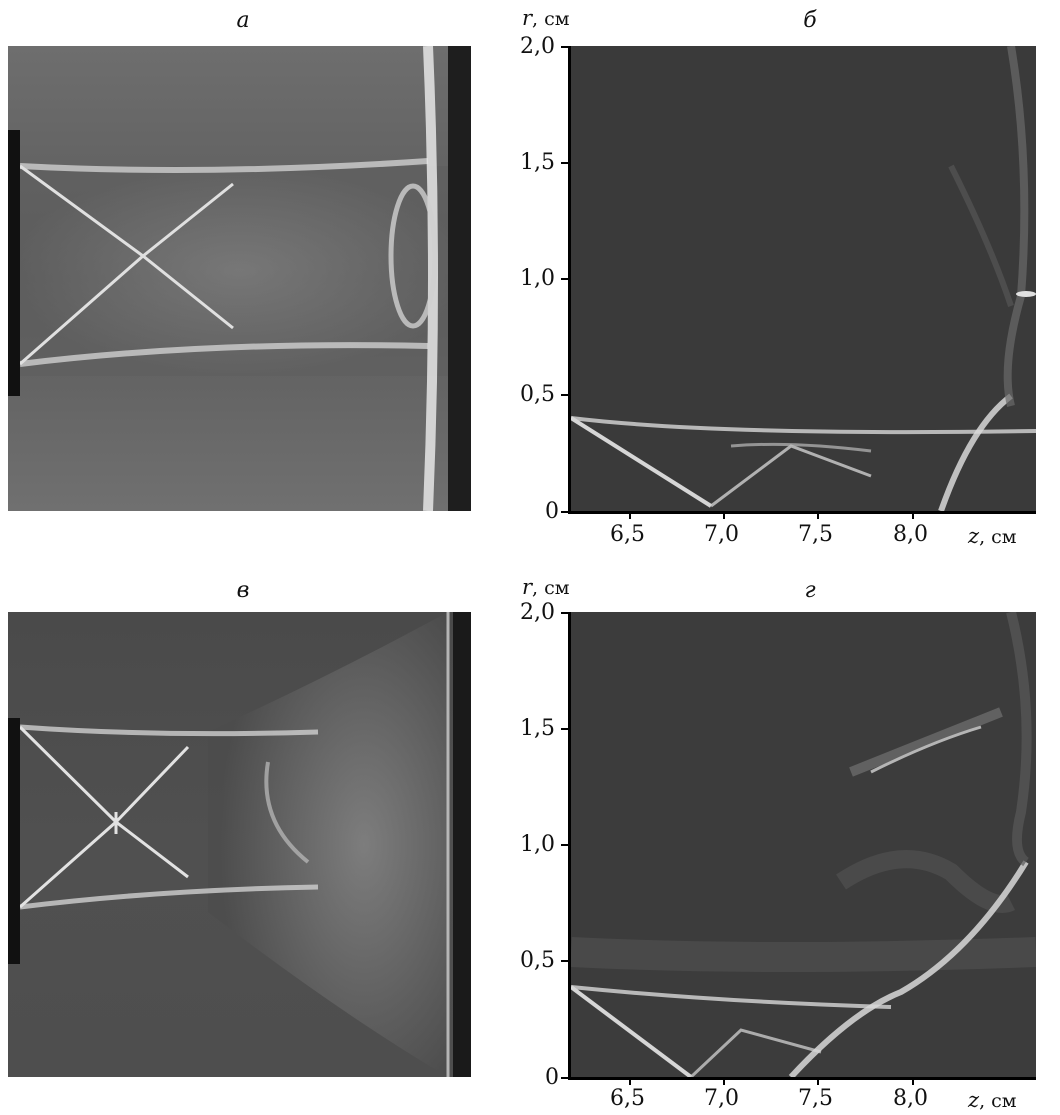 Image resolution: width=1060 pixels, height=1115 pixels. I want to click on x-tick-label-b-75: 7,5, so click(815, 534).